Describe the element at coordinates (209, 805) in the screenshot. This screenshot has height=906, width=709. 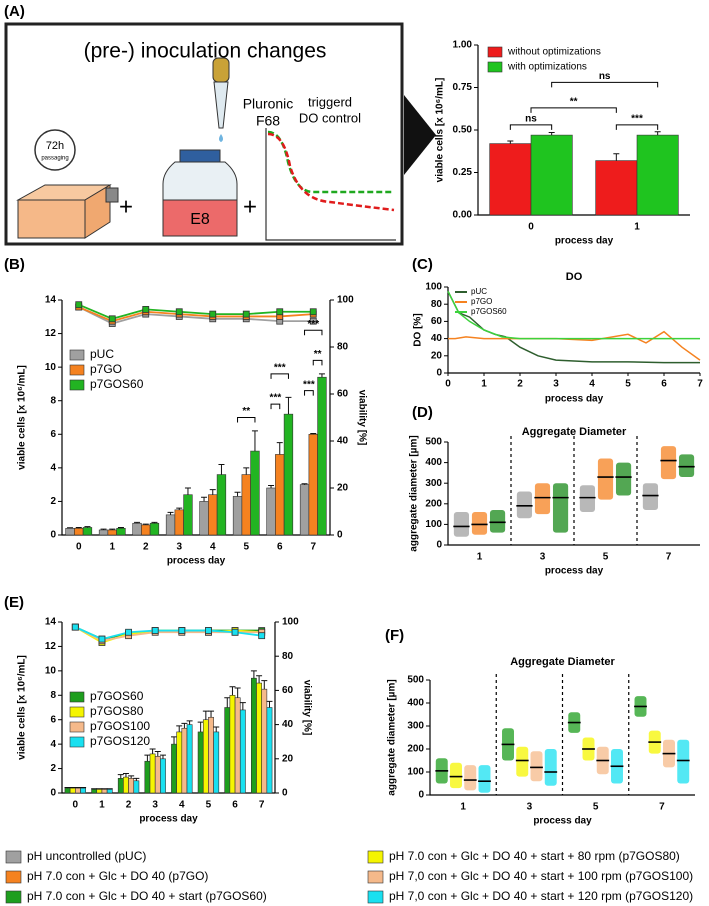
I see `x-tick-label: 5` at that location.